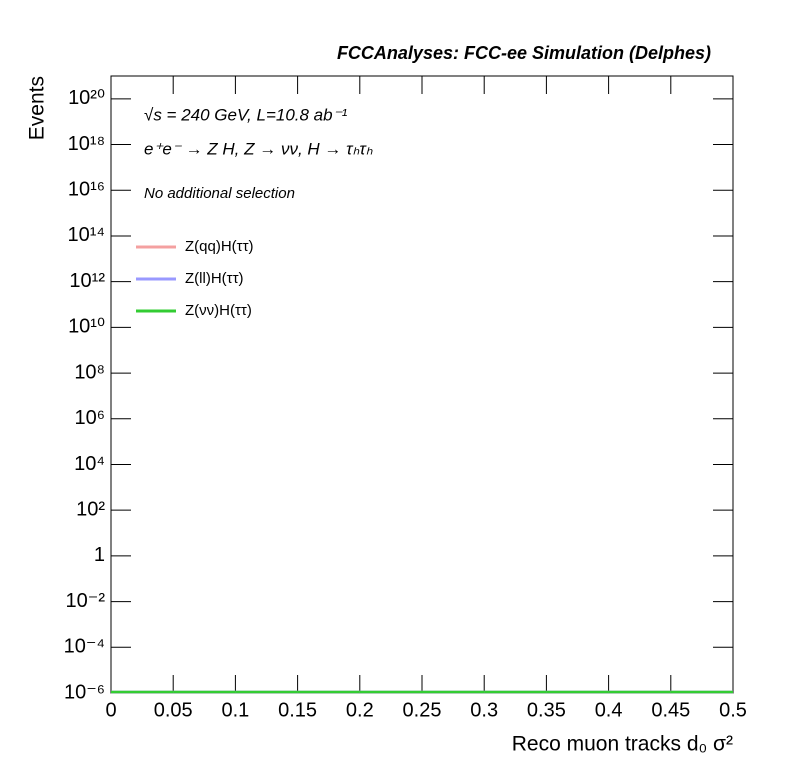  Describe the element at coordinates (110, 710) in the screenshot. I see `x-tick-label: 0` at that location.